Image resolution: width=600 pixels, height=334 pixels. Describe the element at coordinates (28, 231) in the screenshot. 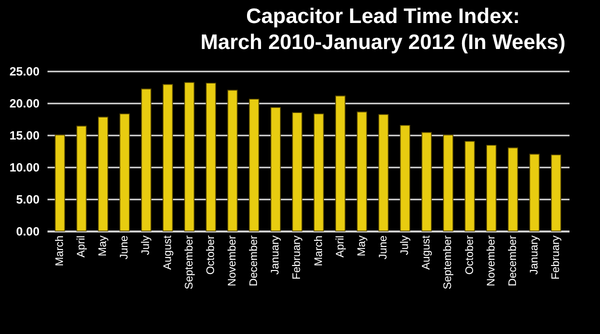

I see `y-tick-label: 0.00` at that location.